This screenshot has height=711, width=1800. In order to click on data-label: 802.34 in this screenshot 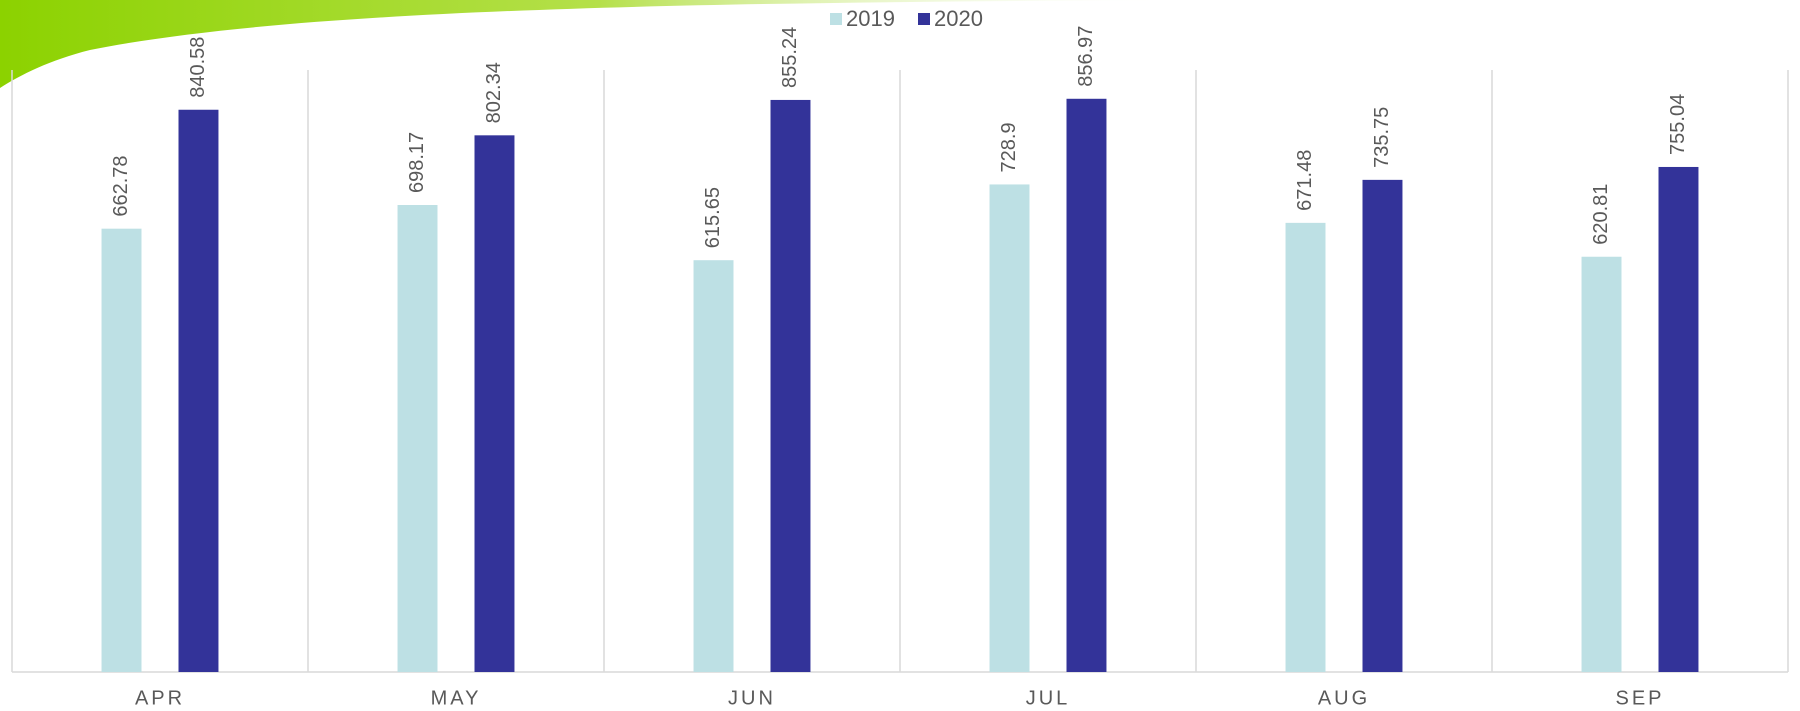, I will do `click(494, 92)`.